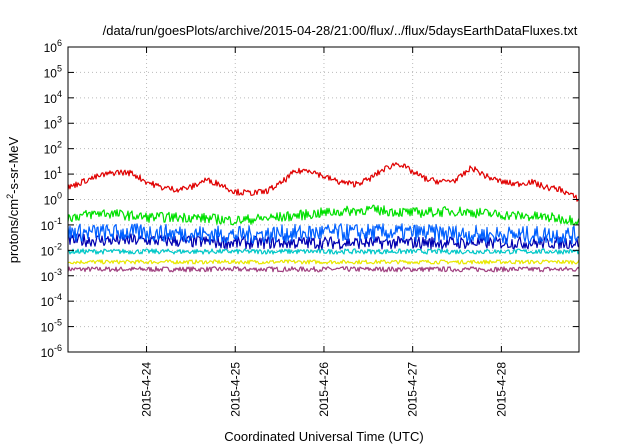  I want to click on y-tick-label: 10⁻³, so click(51, 275).